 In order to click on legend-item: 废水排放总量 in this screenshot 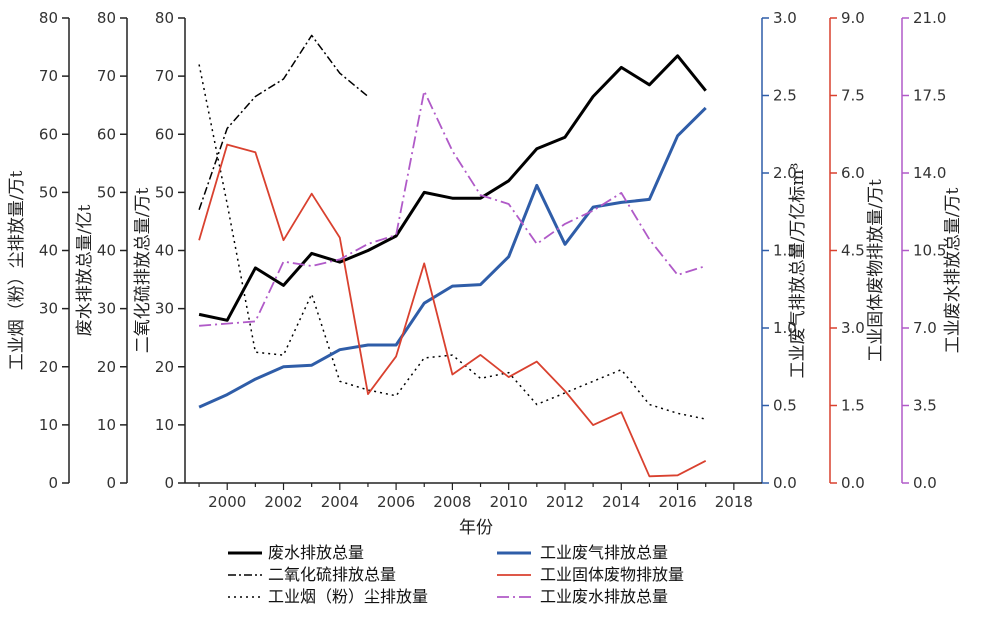, I will do `click(296, 552)`.